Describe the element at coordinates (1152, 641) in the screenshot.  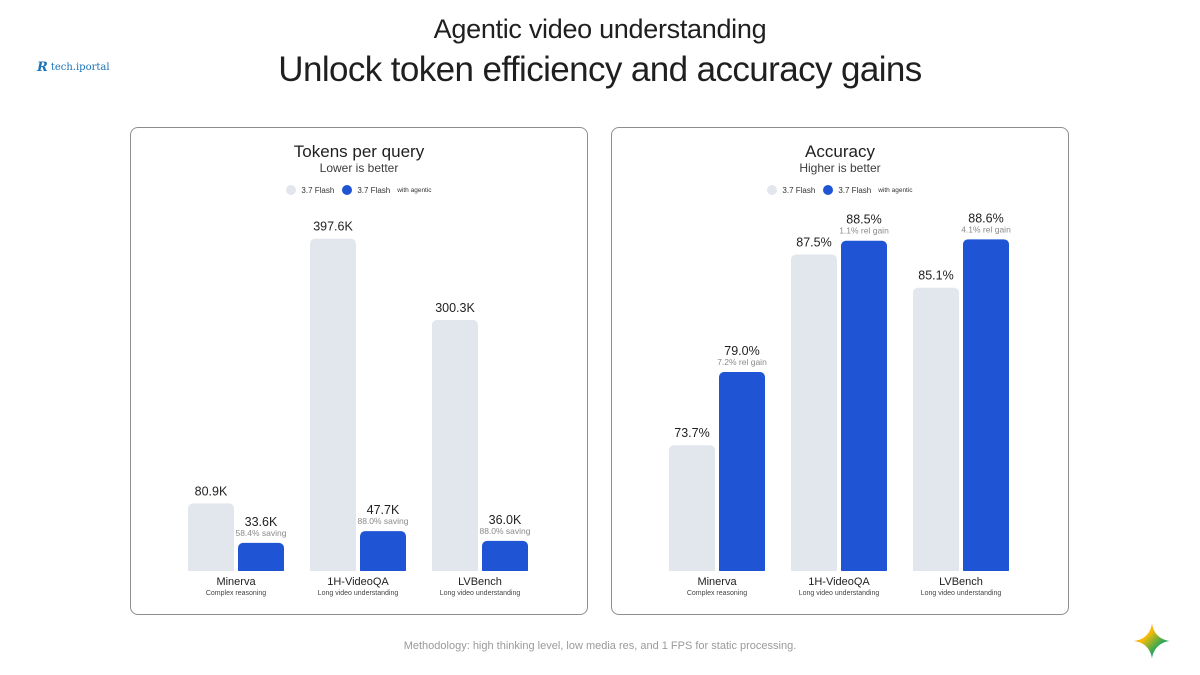
I see `gemini-sparkle-icon` at that location.